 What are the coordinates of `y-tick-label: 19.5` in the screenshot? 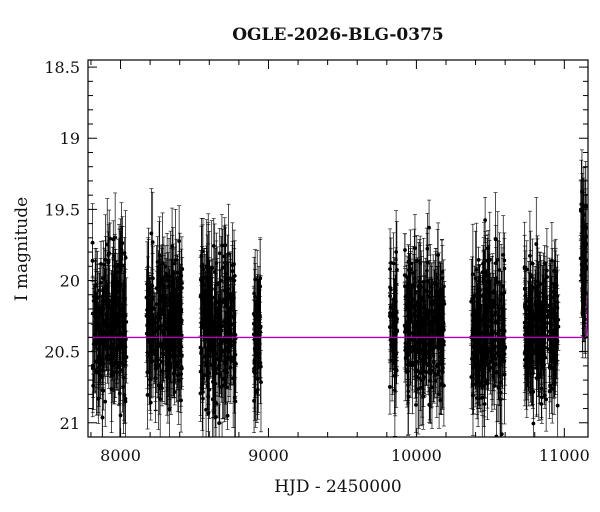 It's located at (62, 209).